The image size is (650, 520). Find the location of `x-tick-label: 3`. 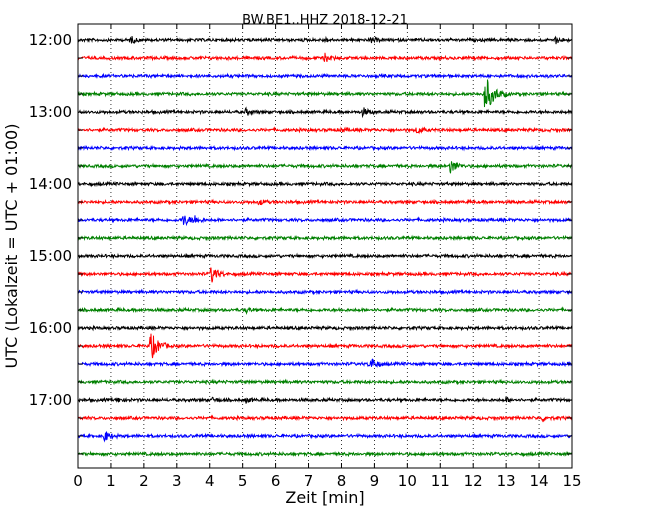

x-tick-label: 3 is located at coordinates (177, 481).